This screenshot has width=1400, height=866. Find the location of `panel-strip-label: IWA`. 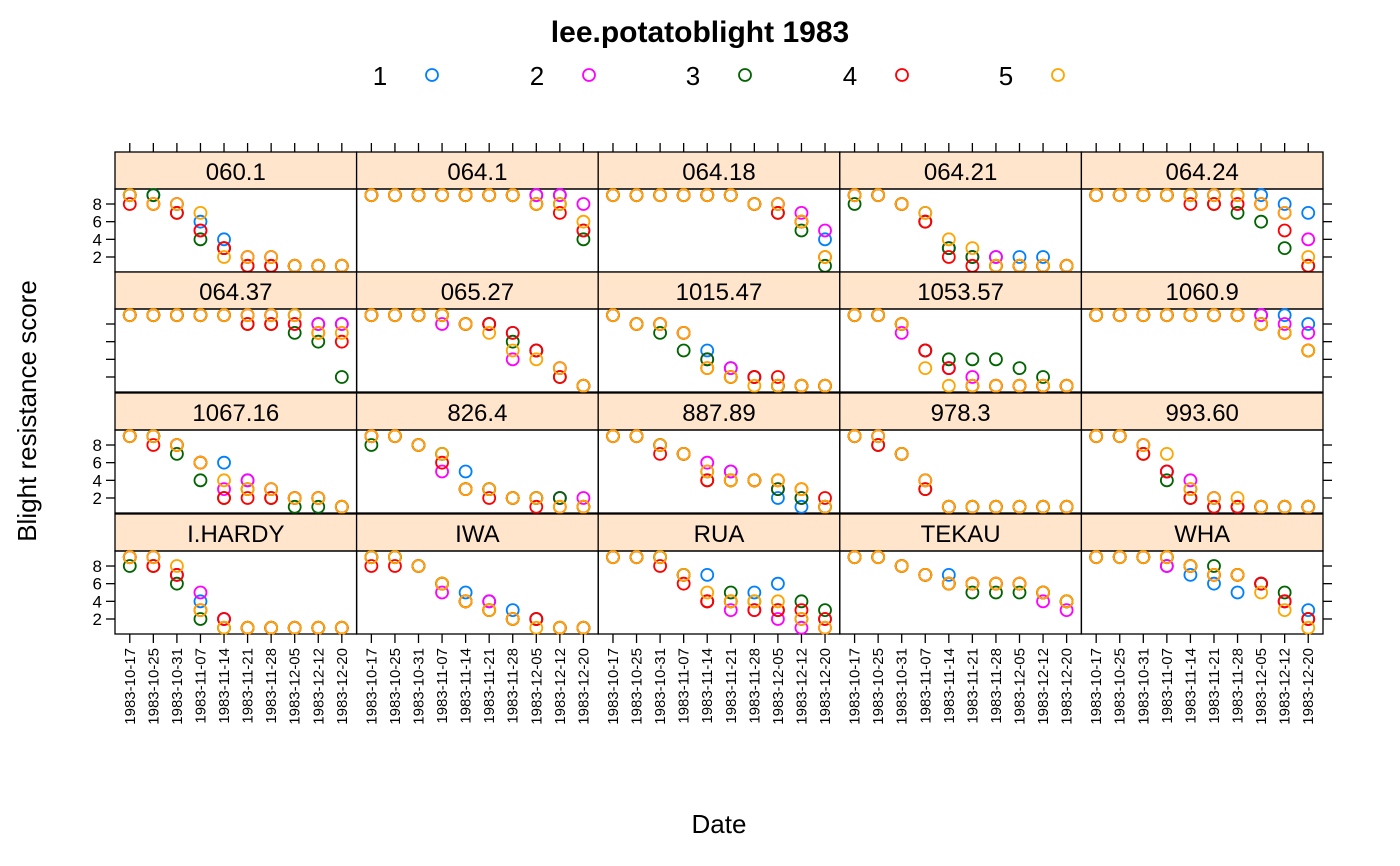

panel-strip-label: IWA is located at coordinates (477, 534).